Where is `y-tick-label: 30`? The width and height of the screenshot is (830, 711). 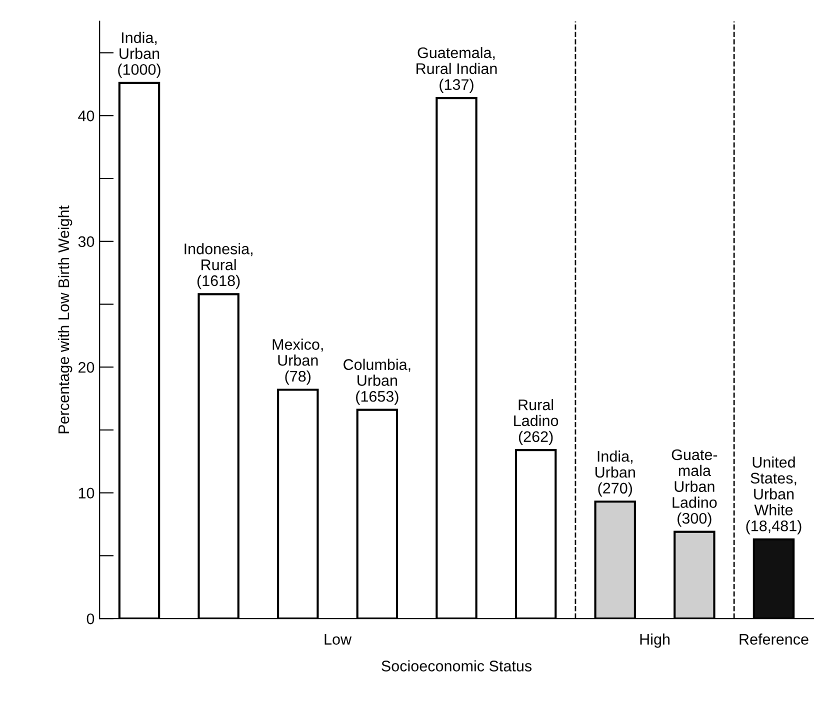
y-tick-label: 30 is located at coordinates (86, 242).